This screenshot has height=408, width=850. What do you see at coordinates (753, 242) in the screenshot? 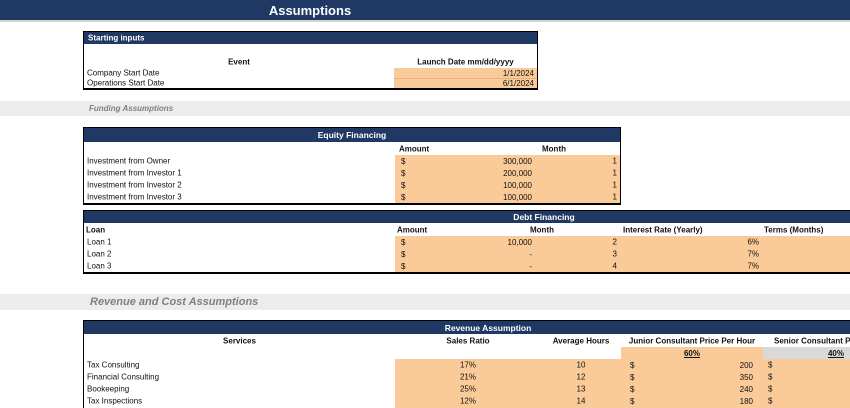
I see `interest-input-cell: 6%` at bounding box center [753, 242].